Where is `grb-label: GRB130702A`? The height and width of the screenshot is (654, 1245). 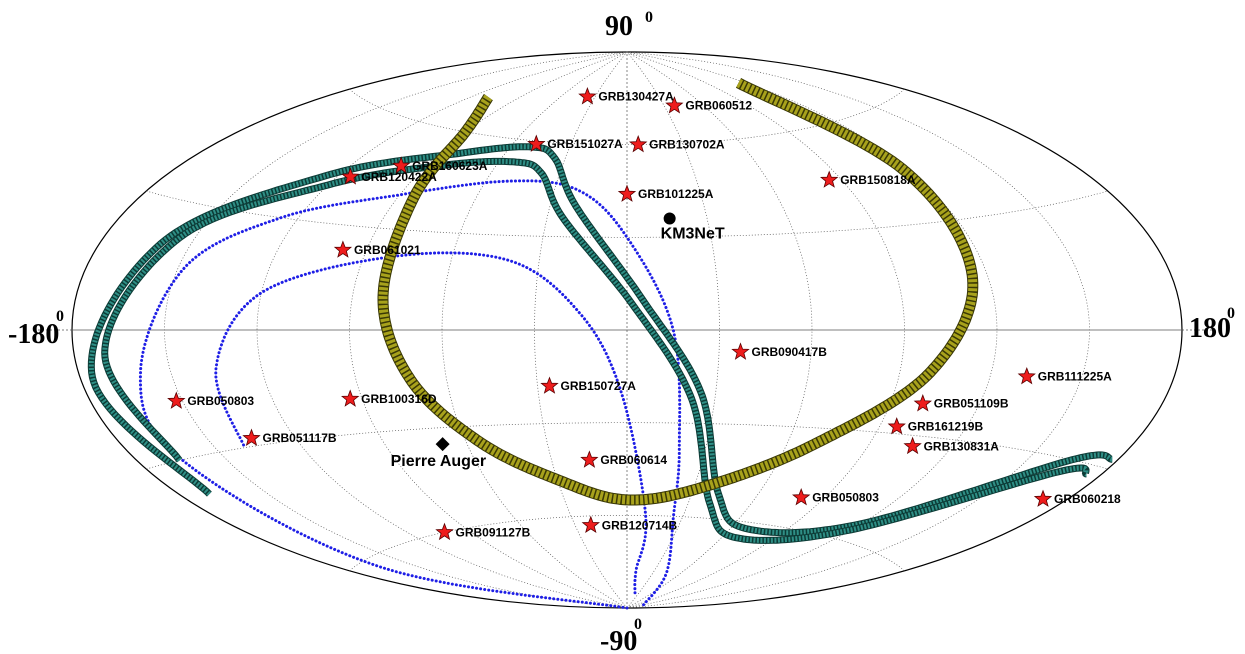 grb-label: GRB130702A is located at coordinates (687, 145).